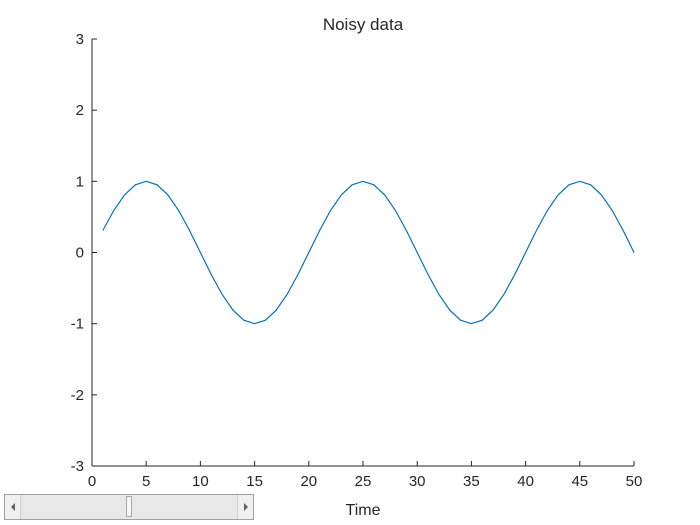 This screenshot has height=525, width=700. What do you see at coordinates (80, 39) in the screenshot?
I see `y-tick-label: 3` at bounding box center [80, 39].